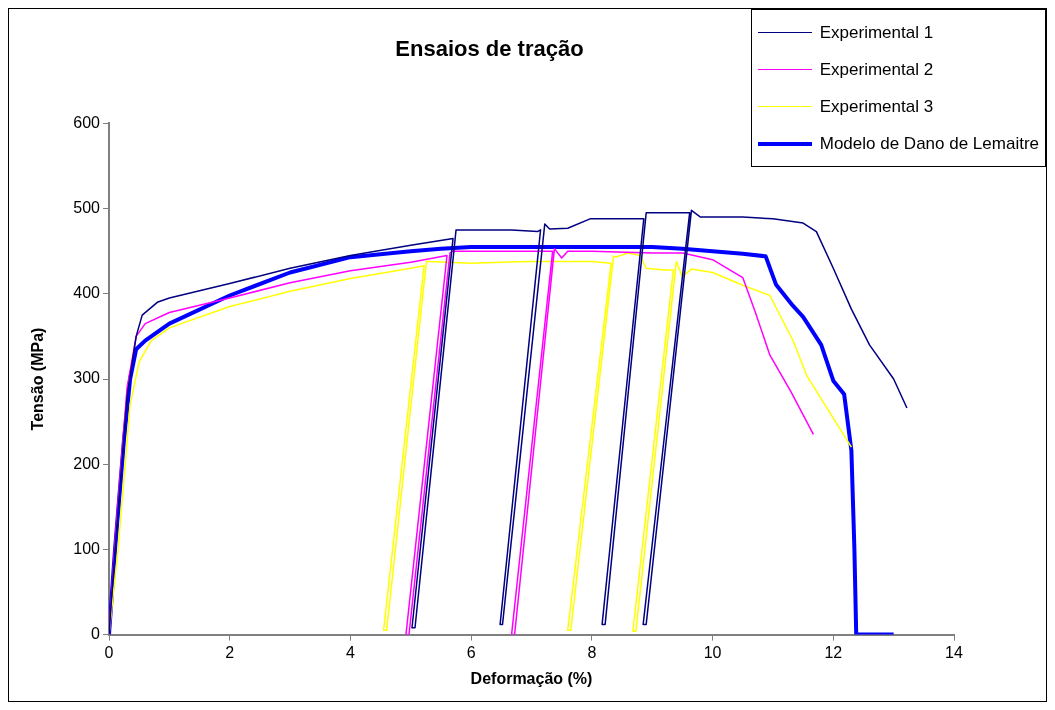 The image size is (1055, 710). What do you see at coordinates (38, 379) in the screenshot?
I see `y-axis-title: Tensão (MPa)` at bounding box center [38, 379].